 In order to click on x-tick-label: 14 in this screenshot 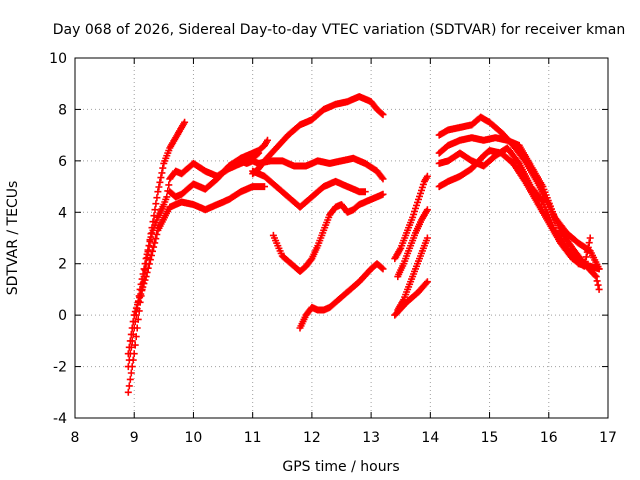, I will do `click(430, 438)`.